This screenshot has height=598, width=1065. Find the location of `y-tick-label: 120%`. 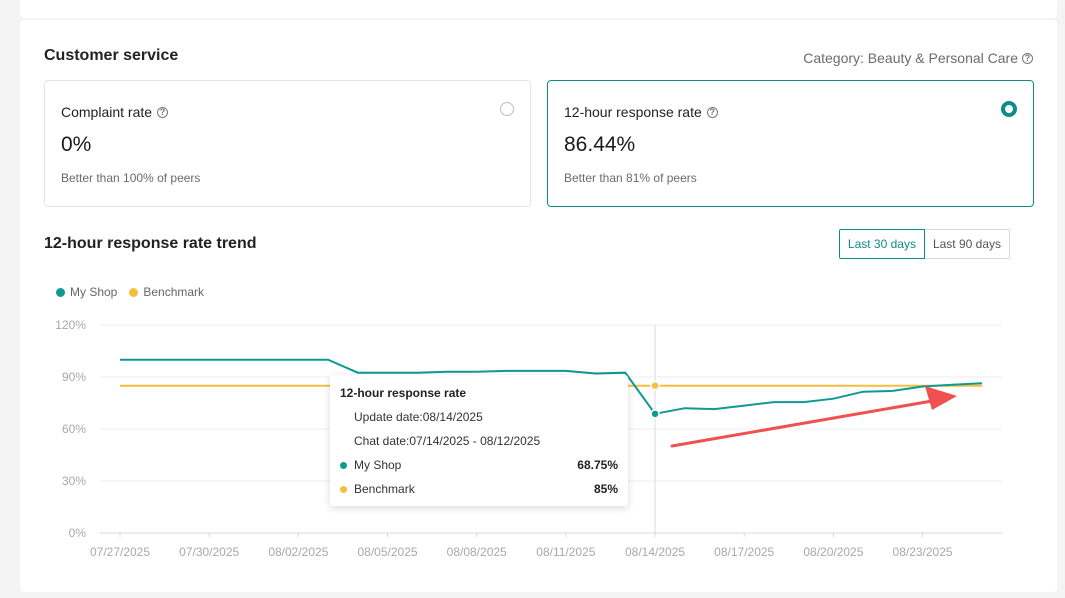

y-tick-label: 120% is located at coordinates (70, 325).